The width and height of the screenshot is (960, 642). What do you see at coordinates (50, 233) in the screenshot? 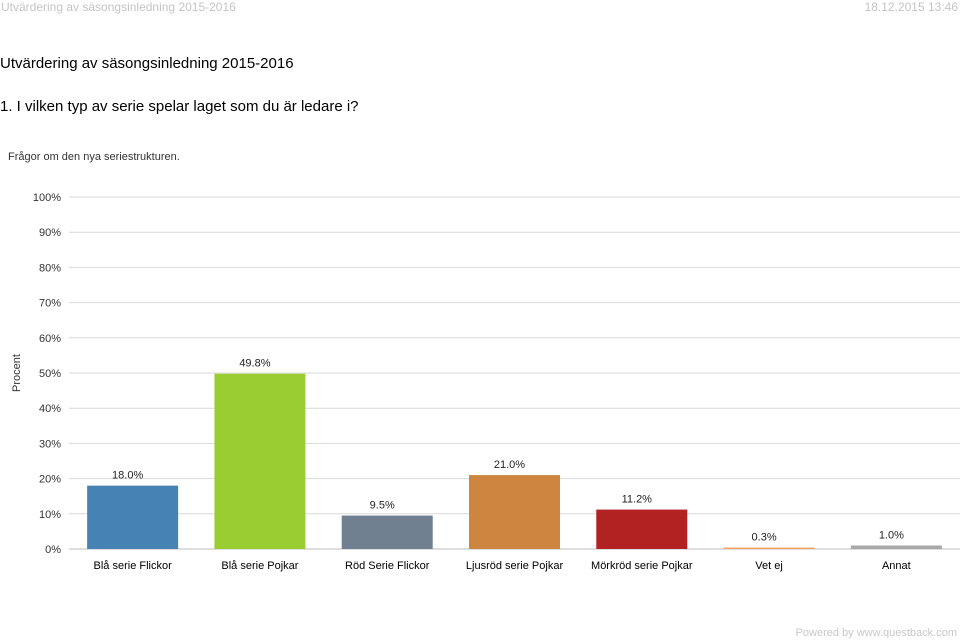
I see `y-tick-label: 90%` at bounding box center [50, 233].